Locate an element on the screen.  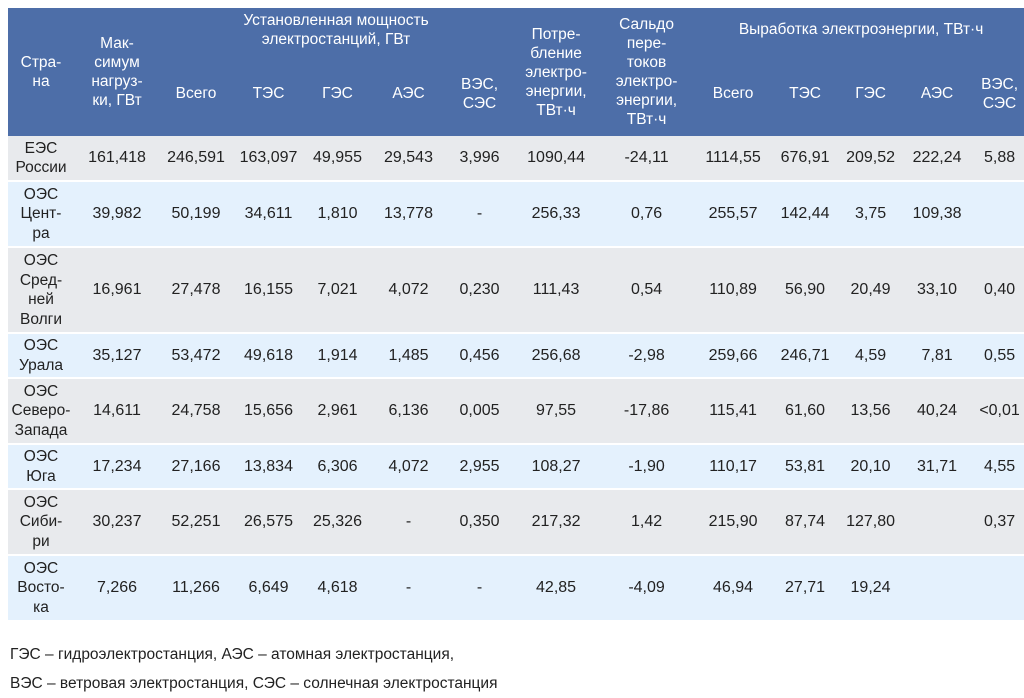
header-installed-ges: ГЭС is located at coordinates (337, 93).